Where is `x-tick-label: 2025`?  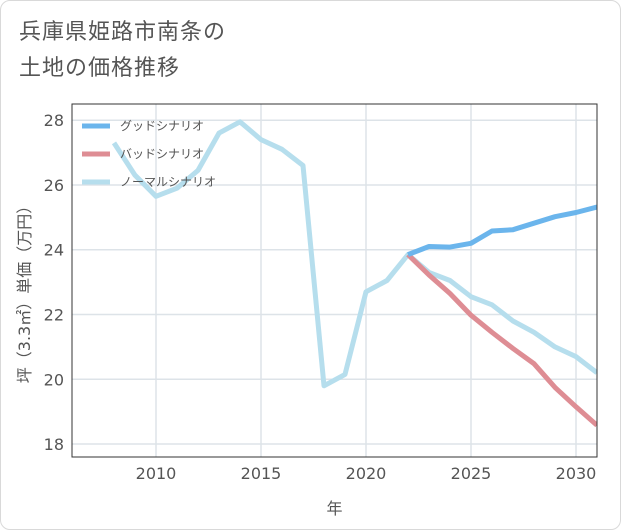 x-tick-label: 2025 is located at coordinates (471, 473).